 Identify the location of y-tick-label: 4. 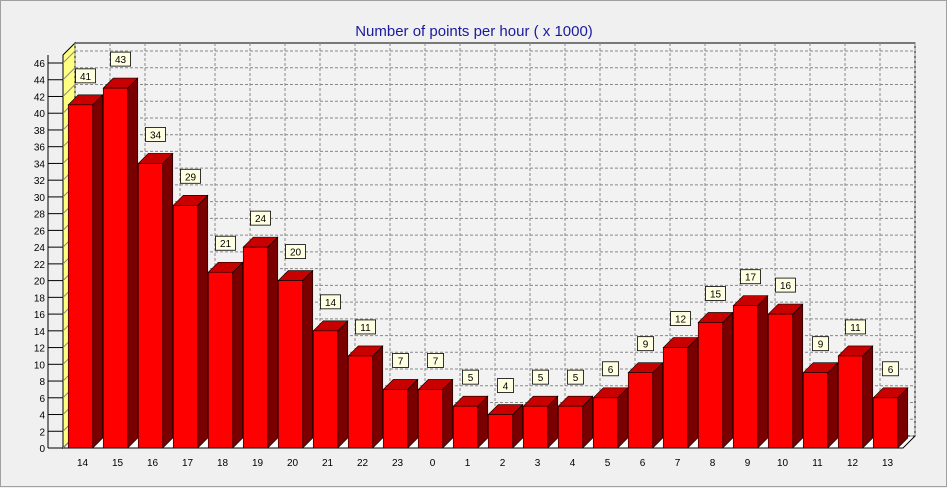
(42, 416).